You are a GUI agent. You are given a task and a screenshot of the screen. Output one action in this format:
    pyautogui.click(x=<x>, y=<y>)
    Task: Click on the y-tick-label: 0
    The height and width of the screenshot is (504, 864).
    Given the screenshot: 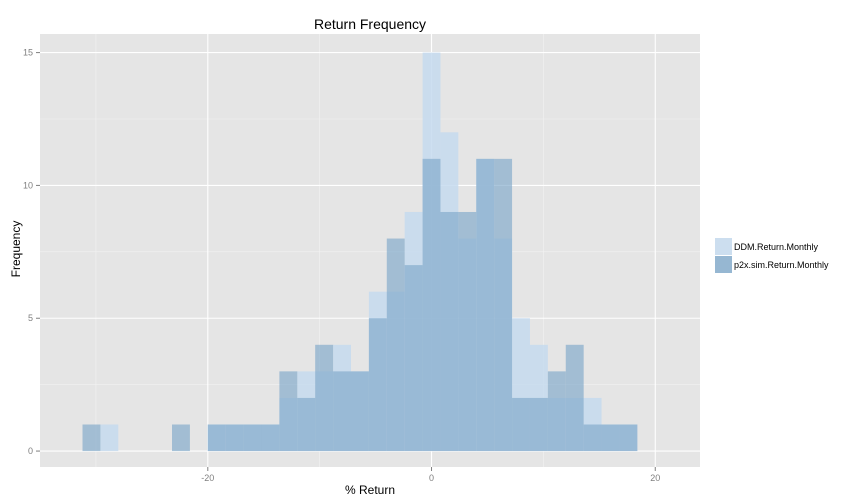 What is the action you would take?
    pyautogui.click(x=30, y=451)
    